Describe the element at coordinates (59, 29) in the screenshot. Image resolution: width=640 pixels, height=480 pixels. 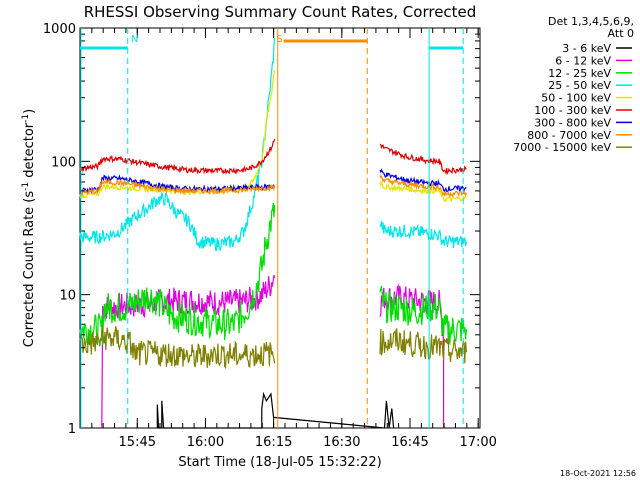
I see `y-tick-label: 1000` at that location.